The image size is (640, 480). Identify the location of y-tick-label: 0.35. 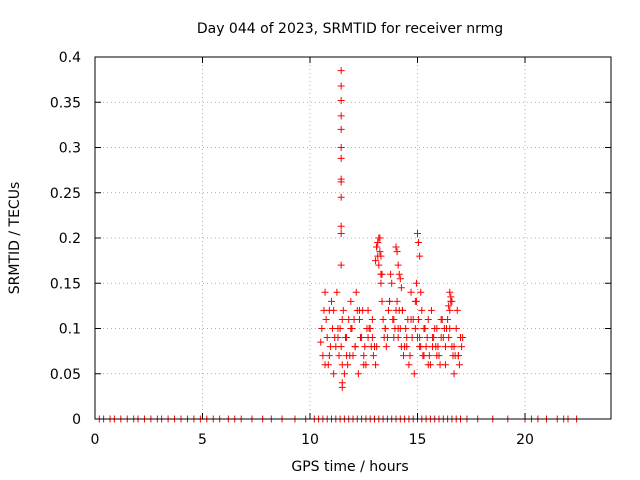
(65, 103).